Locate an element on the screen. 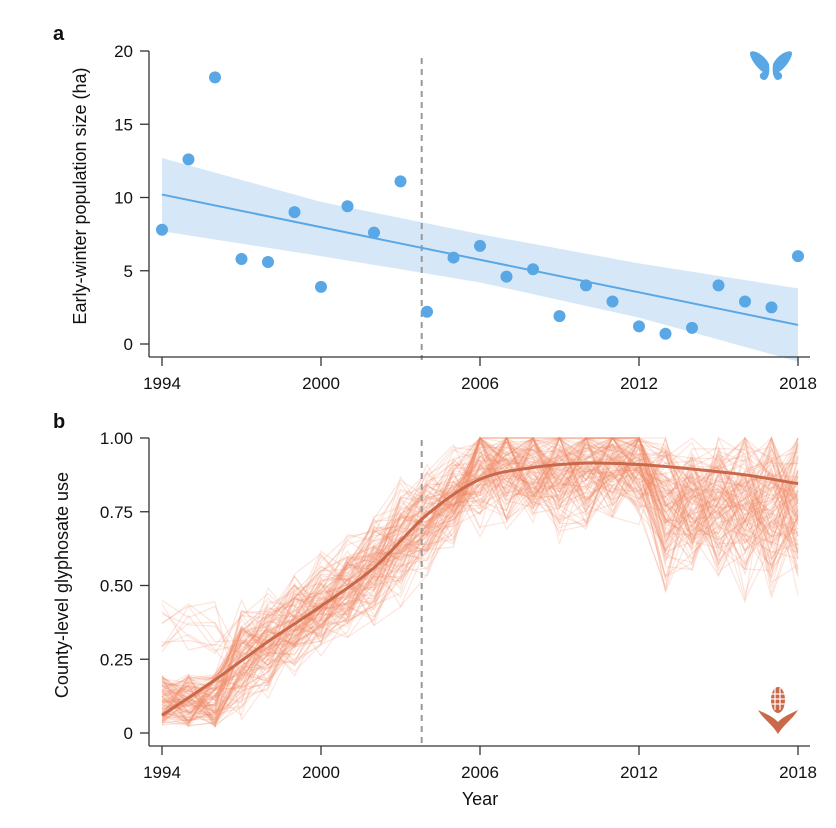 The height and width of the screenshot is (828, 836). panel-b-letter: b is located at coordinates (59, 422).